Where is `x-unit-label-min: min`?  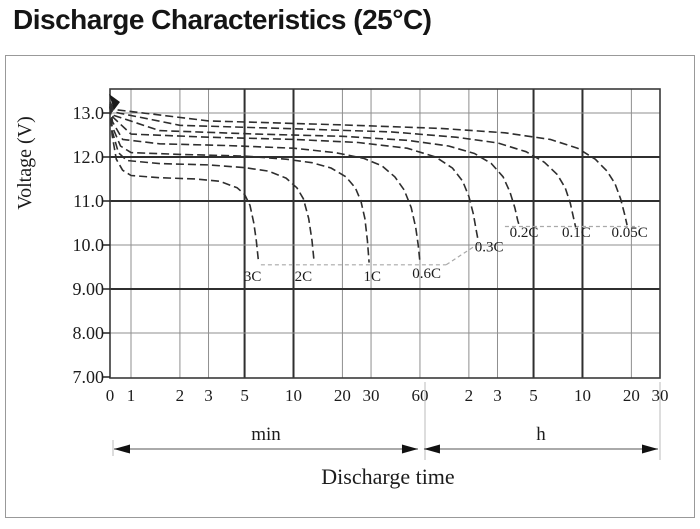
x-unit-label-min: min is located at coordinates (266, 434).